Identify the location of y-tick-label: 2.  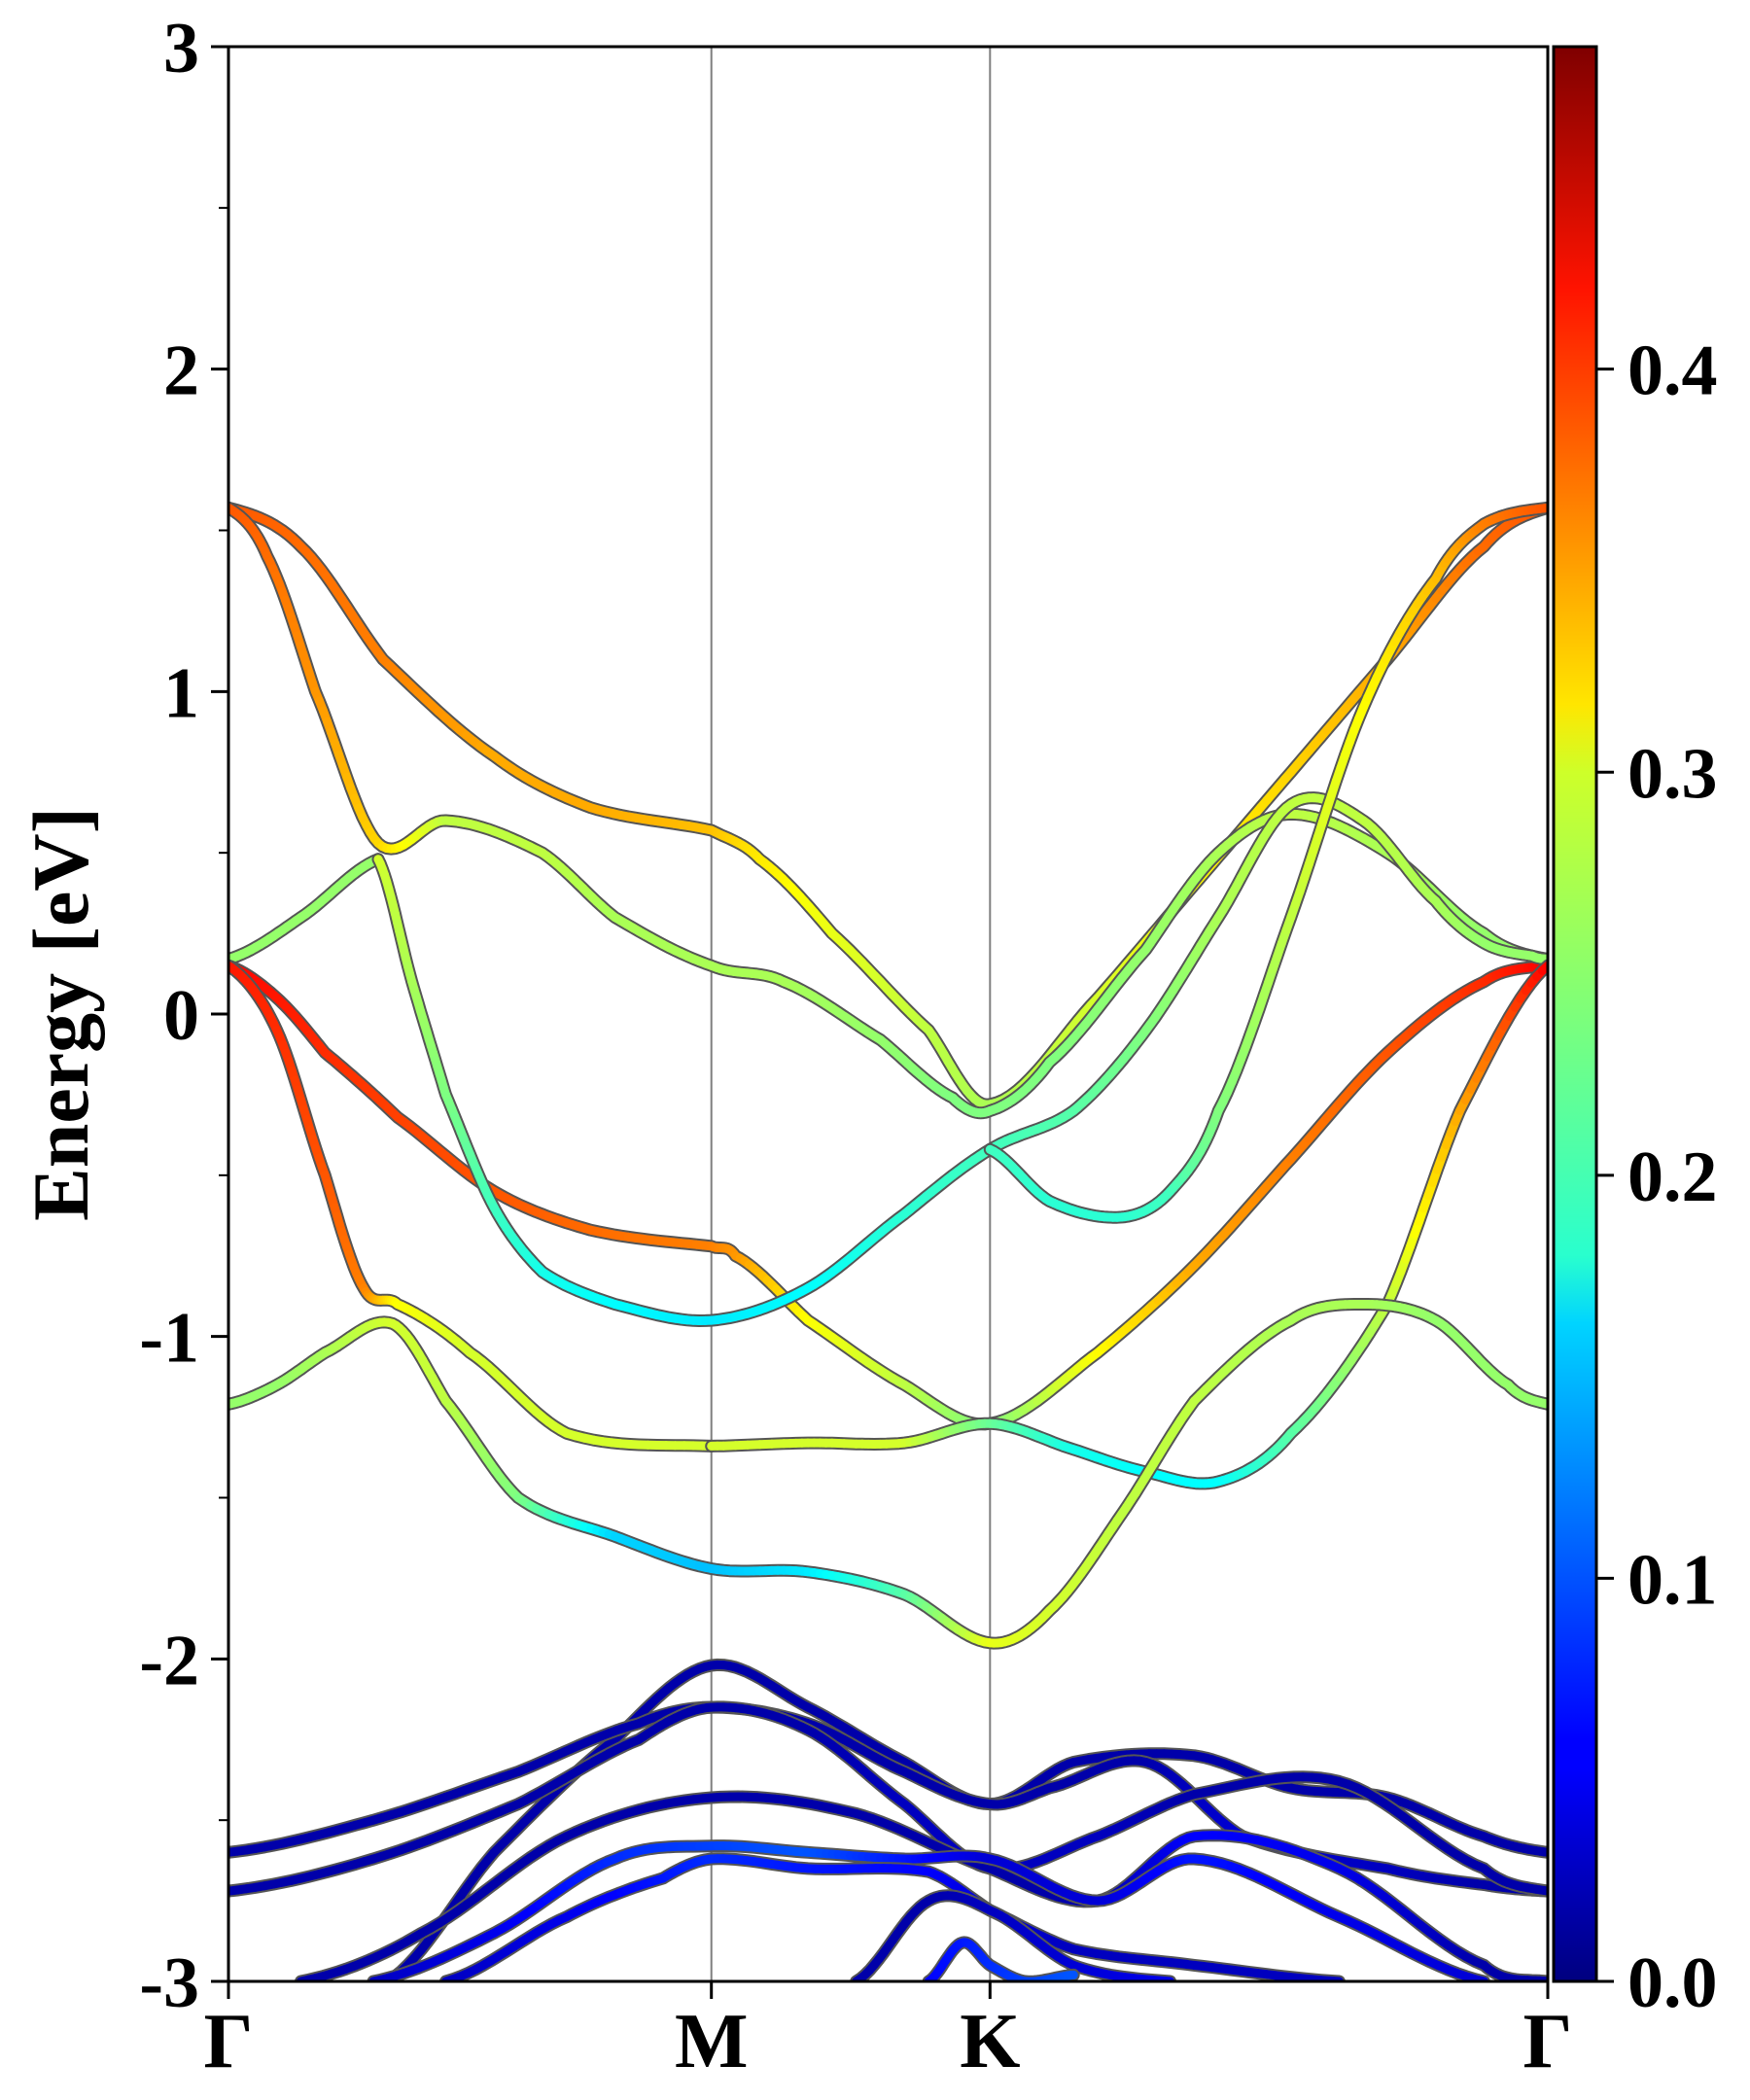
(181, 371).